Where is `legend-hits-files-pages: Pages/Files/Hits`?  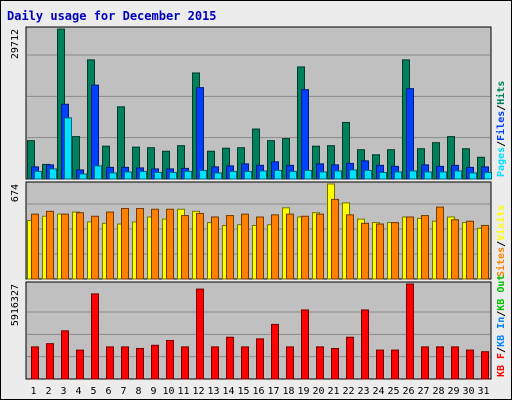 legend-hits-files-pages: Pages/Files/Hits is located at coordinates (501, 129).